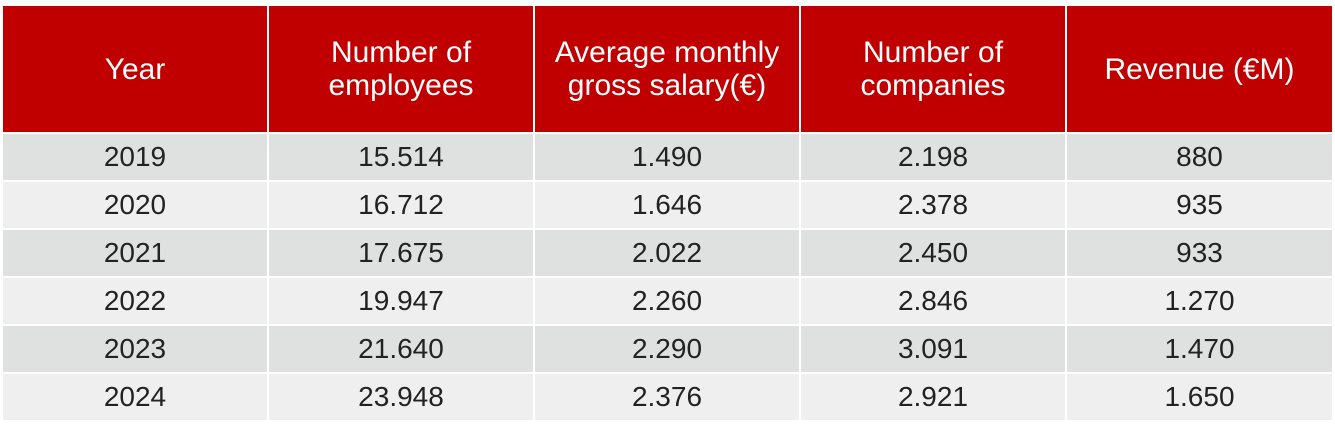 The height and width of the screenshot is (436, 1335). Describe the element at coordinates (1199, 206) in the screenshot. I see `cell-revenue: 935` at that location.